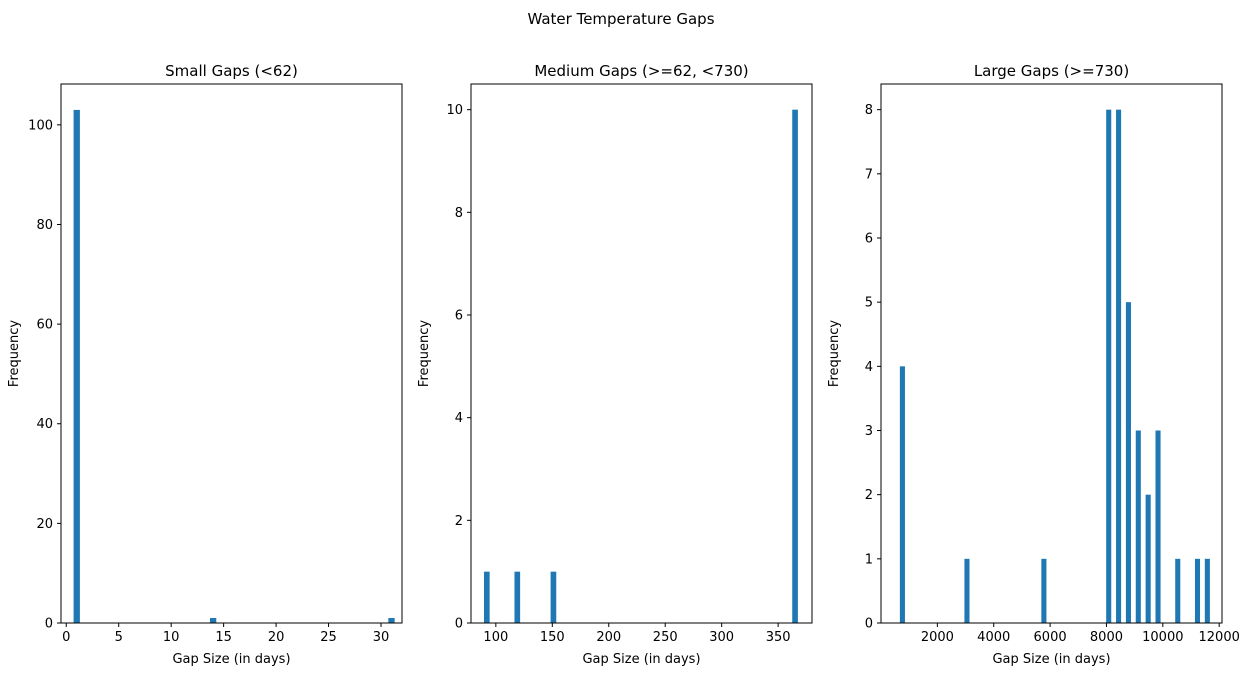 The width and height of the screenshot is (1242, 700). I want to click on panel-1-y-tick-label: 0, so click(49, 624).